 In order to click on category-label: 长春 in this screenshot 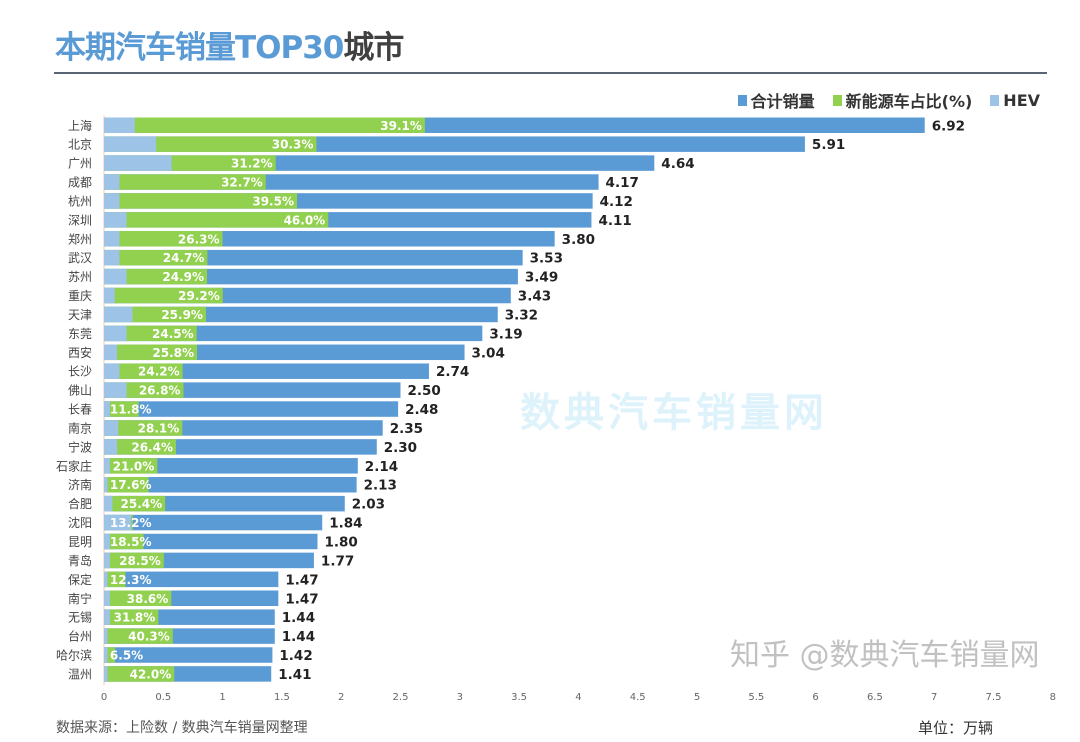, I will do `click(80, 410)`.